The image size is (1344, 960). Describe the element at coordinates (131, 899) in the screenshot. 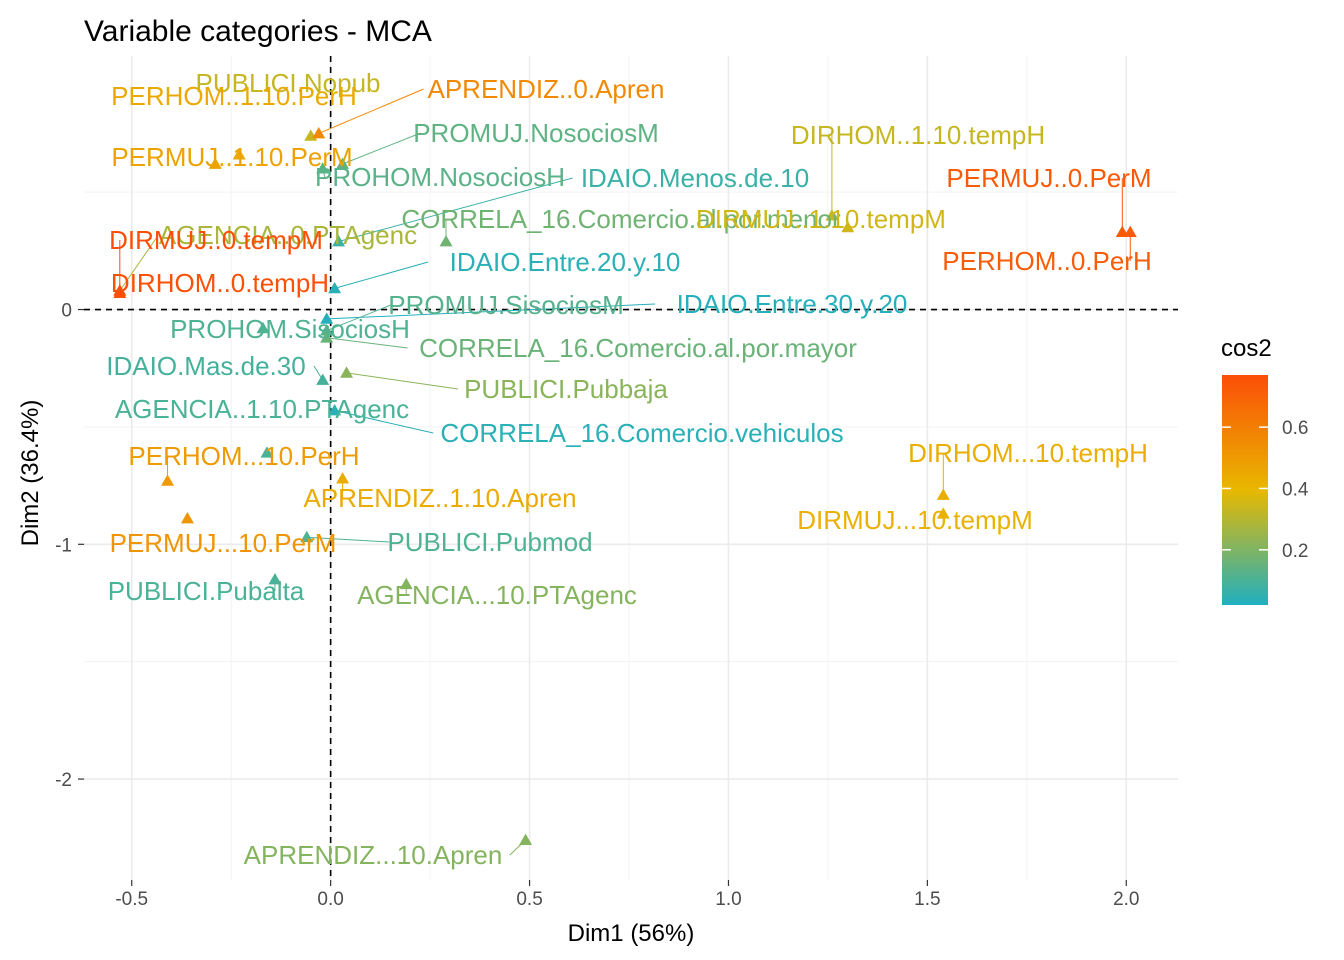

I see `x-tick-label: -0.5` at that location.